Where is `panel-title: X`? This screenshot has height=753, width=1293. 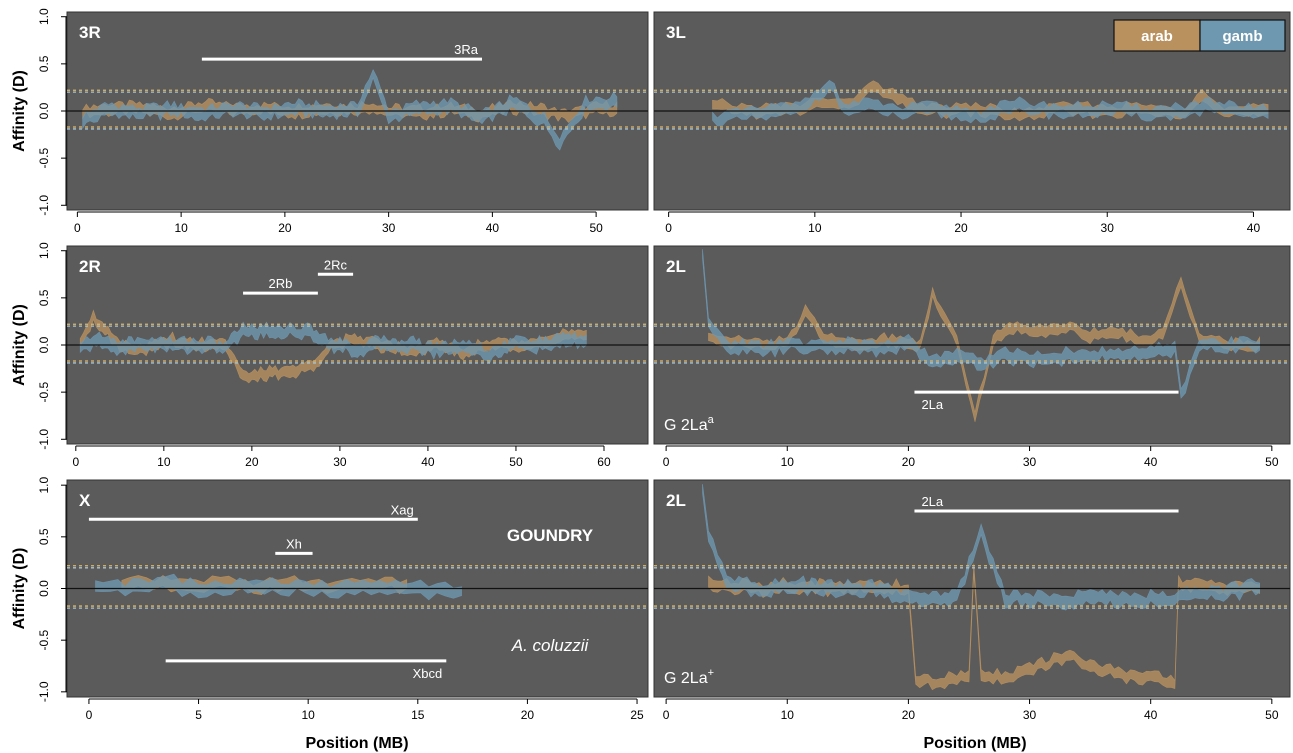 panel-title: X is located at coordinates (85, 500).